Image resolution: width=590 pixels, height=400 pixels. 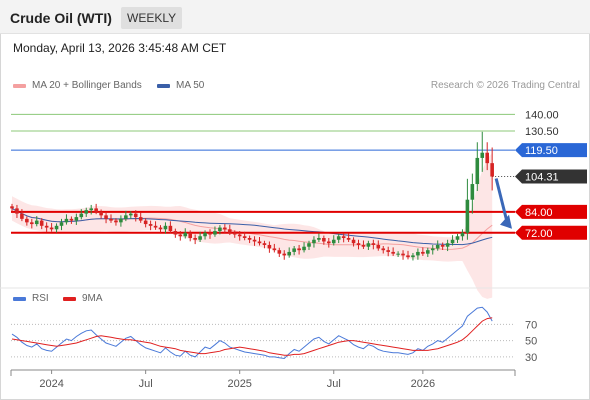 What do you see at coordinates (61, 18) in the screenshot?
I see `instrument-title: Crude Oil (WTI)` at bounding box center [61, 18].